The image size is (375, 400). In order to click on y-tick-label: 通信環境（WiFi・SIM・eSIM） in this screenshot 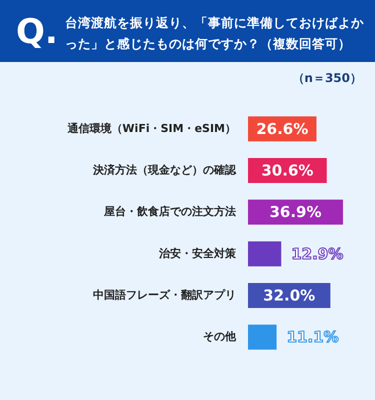, I will do `click(151, 128)`.